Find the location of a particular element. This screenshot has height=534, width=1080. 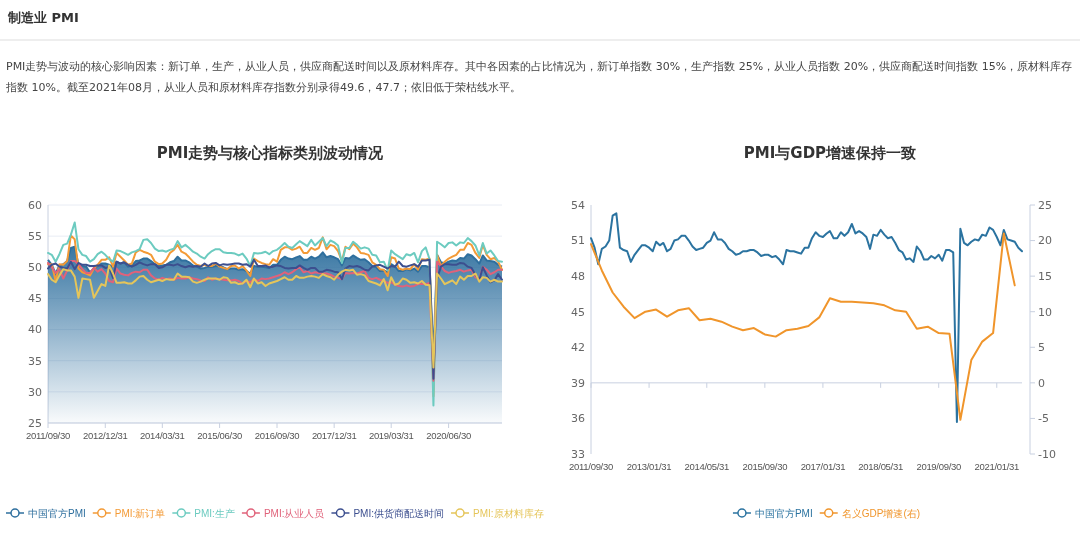

x-tick-label: 2012/12/31 is located at coordinates (105, 435).